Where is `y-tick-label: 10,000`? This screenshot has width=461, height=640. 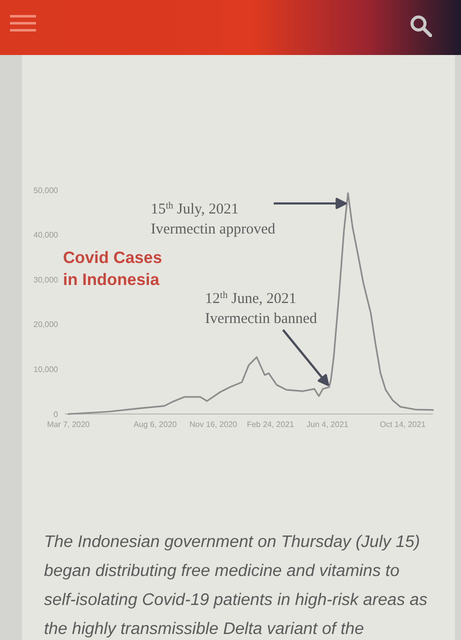
y-tick-label: 10,000 is located at coordinates (46, 369).